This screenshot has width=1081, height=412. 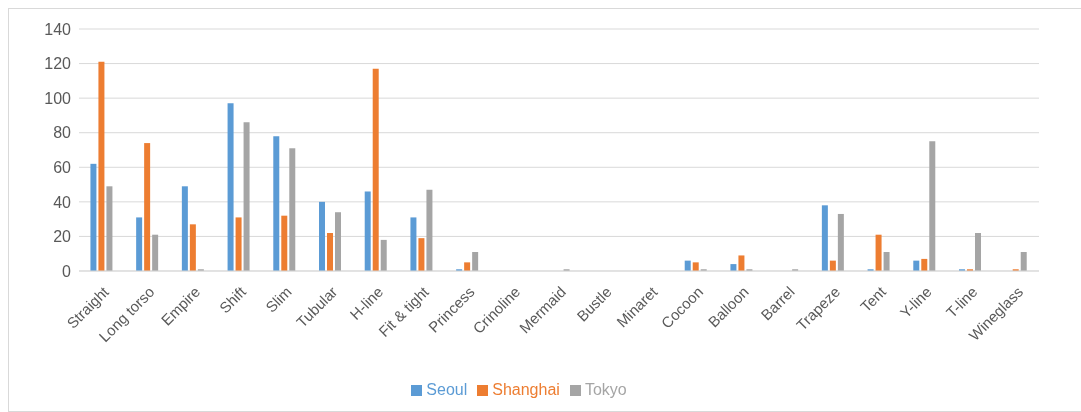 I want to click on y-tick-label: 60, so click(x=62, y=167).